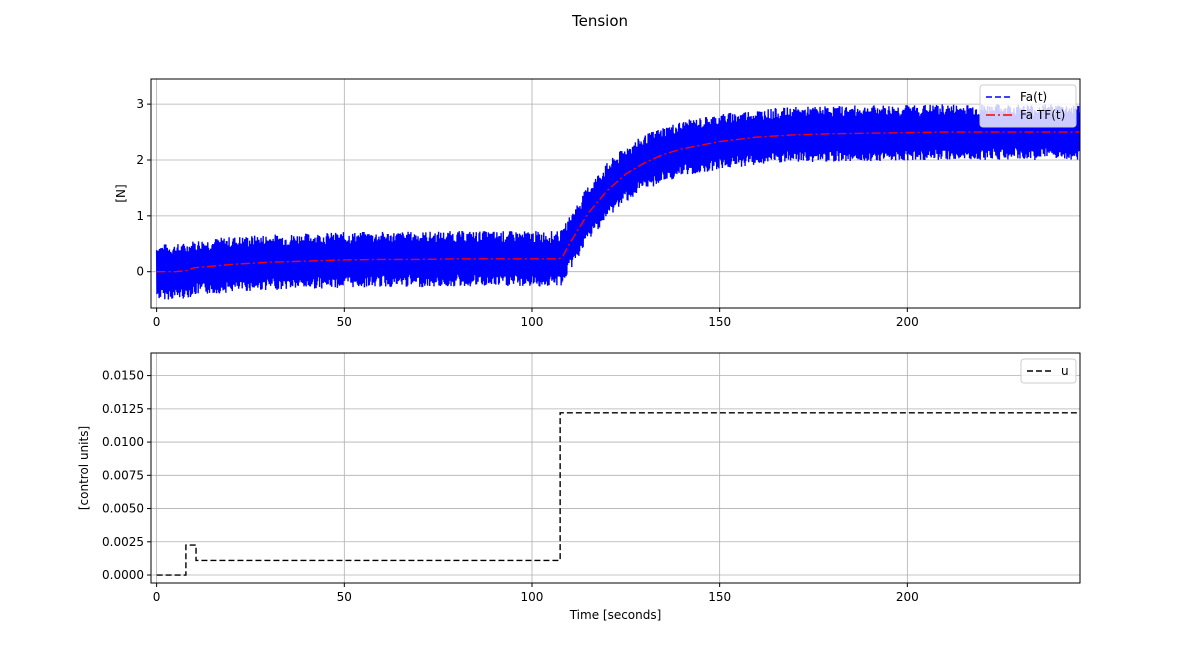 Image resolution: width=1200 pixels, height=655 pixels. I want to click on y-tick-label: 1, so click(140, 216).